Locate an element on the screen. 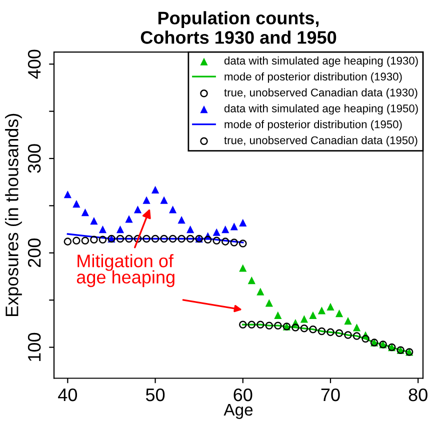 The height and width of the screenshot is (425, 430). y-axis-title: Exposures (in thousands) is located at coordinates (13, 215).